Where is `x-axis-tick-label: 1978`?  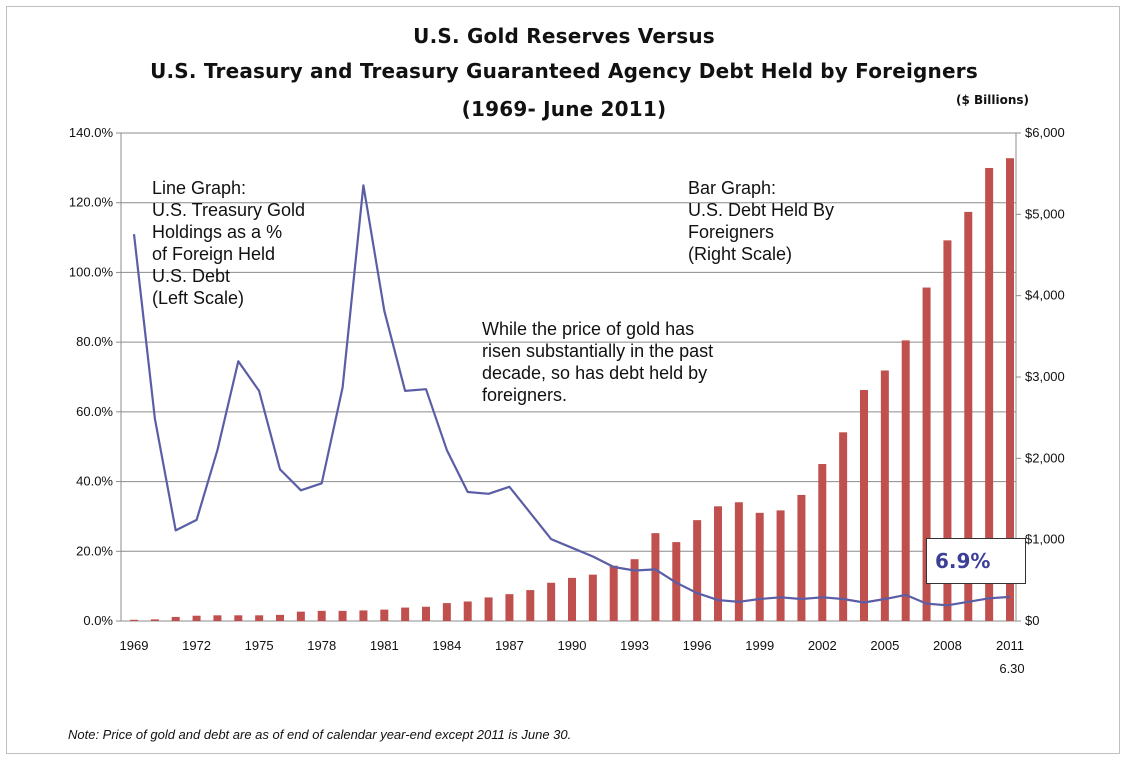
x-axis-tick-label: 1978 is located at coordinates (321, 645).